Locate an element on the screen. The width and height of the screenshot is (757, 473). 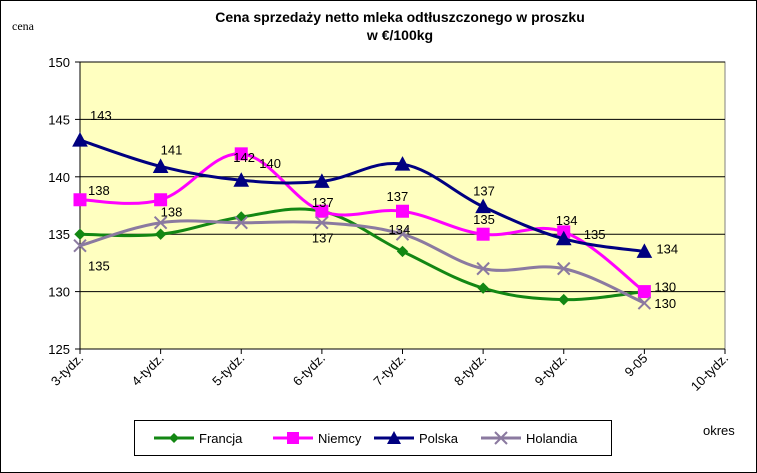
data-label-holandia: 135 is located at coordinates (99, 266).